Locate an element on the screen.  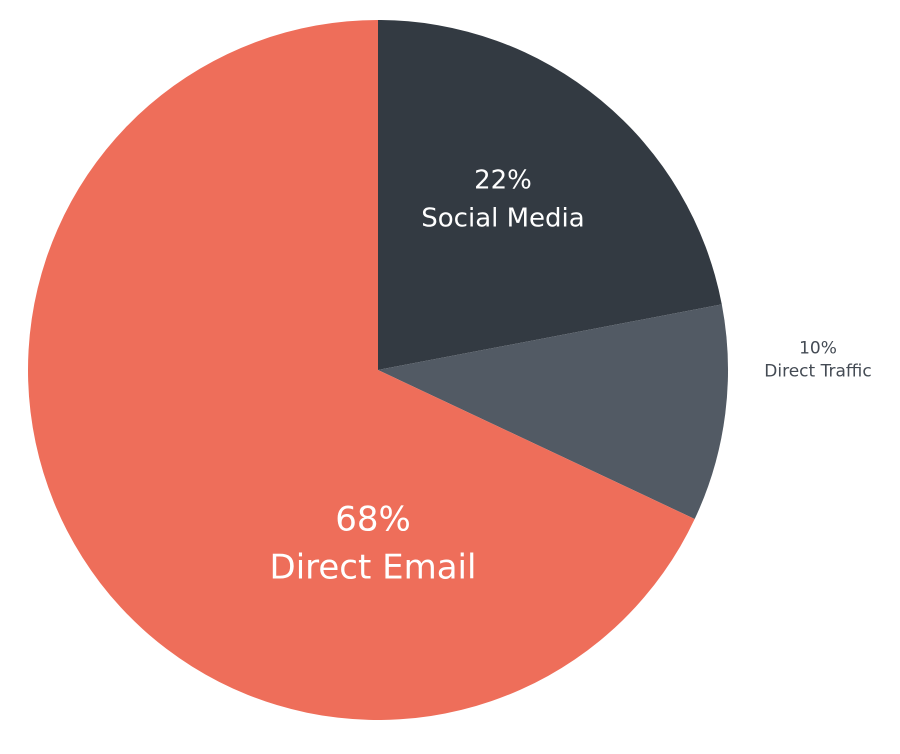
category-label: Direct Traffic is located at coordinates (817, 372).